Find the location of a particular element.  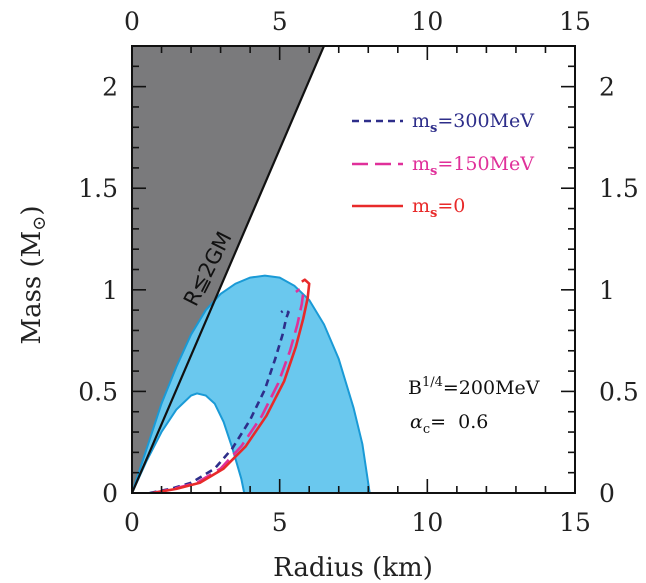

y-tick-label-right: 1 is located at coordinates (607, 290).